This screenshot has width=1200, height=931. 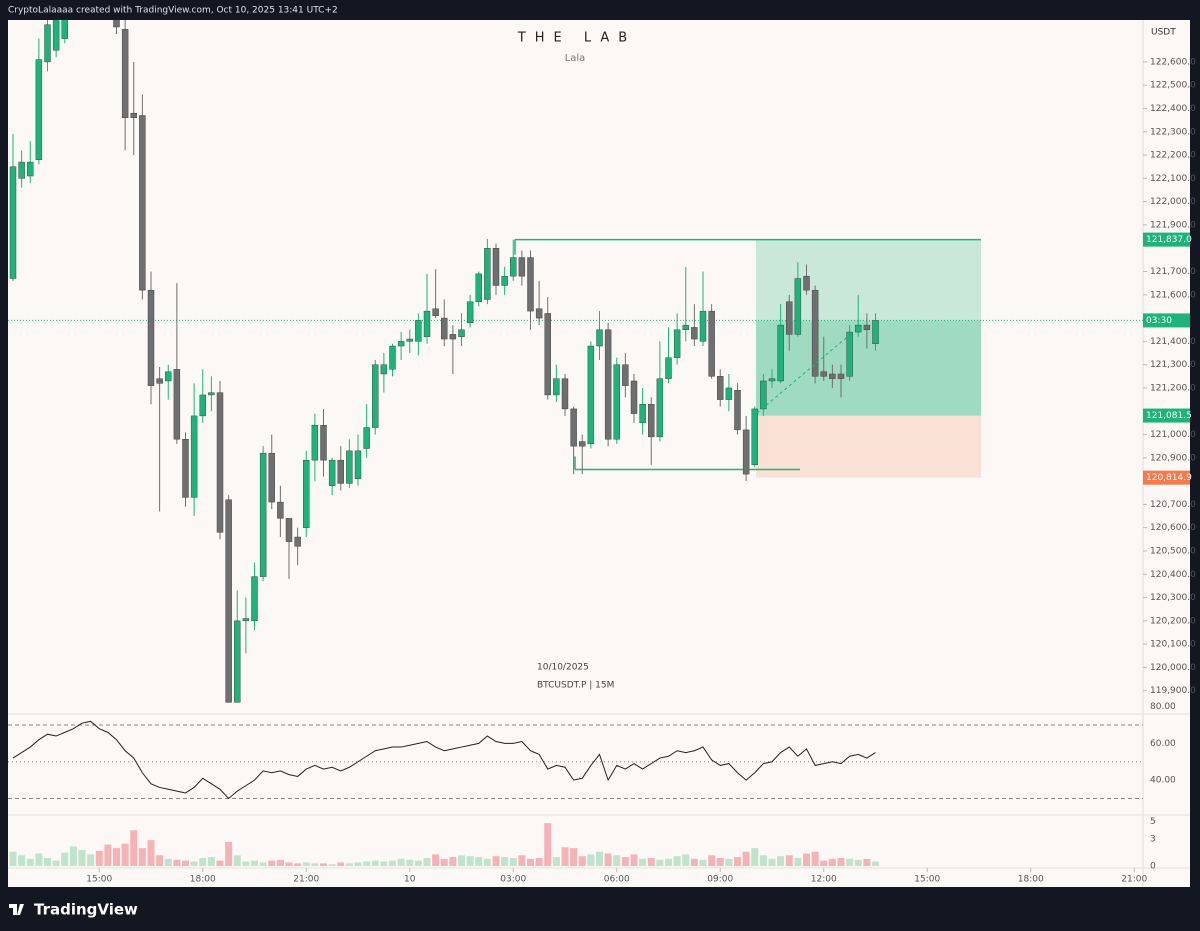 What do you see at coordinates (1166, 239) in the screenshot?
I see `target-label-bg` at bounding box center [1166, 239].